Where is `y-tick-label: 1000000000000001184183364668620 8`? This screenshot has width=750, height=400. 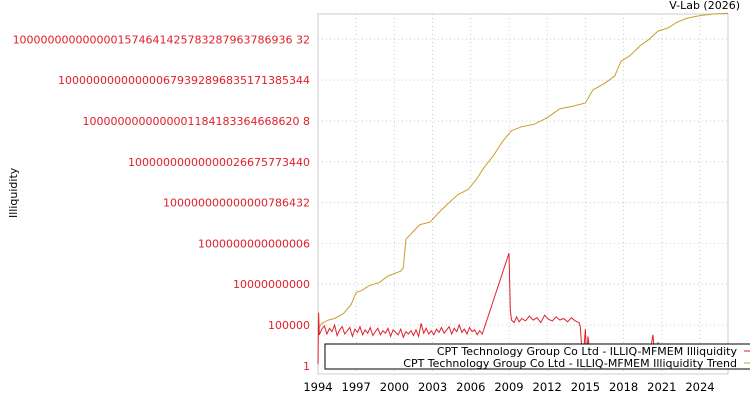
y-tick-label: 1000000000000001184183364668620 8 is located at coordinates (196, 121).